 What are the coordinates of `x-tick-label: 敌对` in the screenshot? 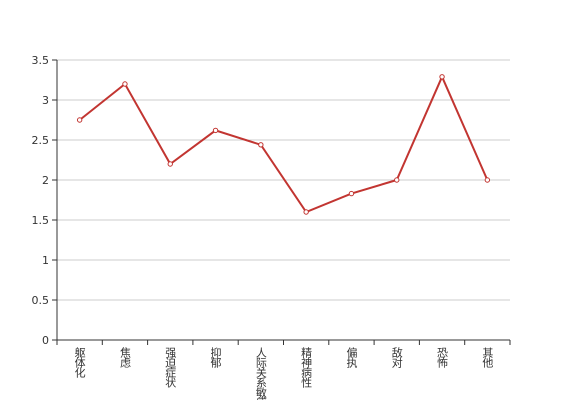 It's located at (396, 357).